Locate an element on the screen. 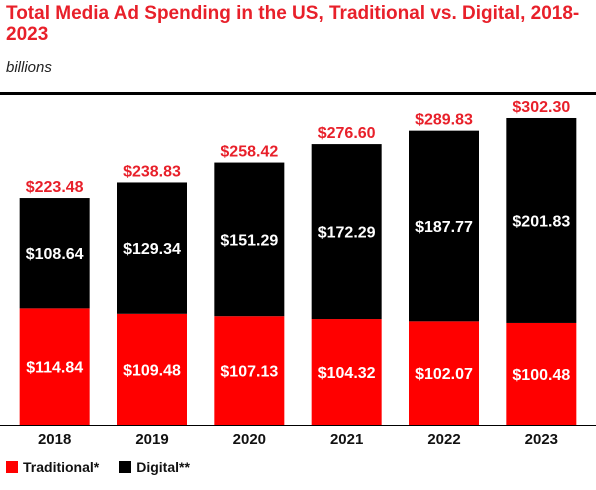 This screenshot has width=596, height=490. bar-label-digital-2020: $151.29 is located at coordinates (249, 240).